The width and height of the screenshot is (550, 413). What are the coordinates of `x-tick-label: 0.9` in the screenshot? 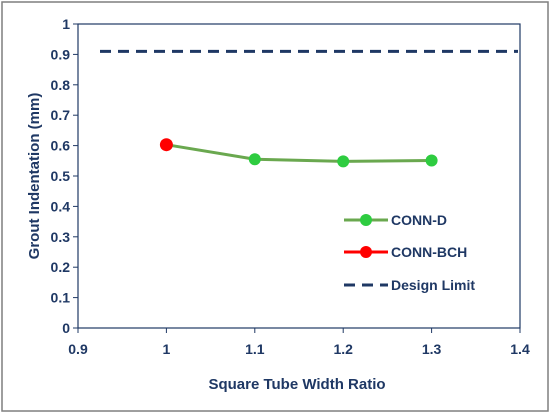 It's located at (78, 349).